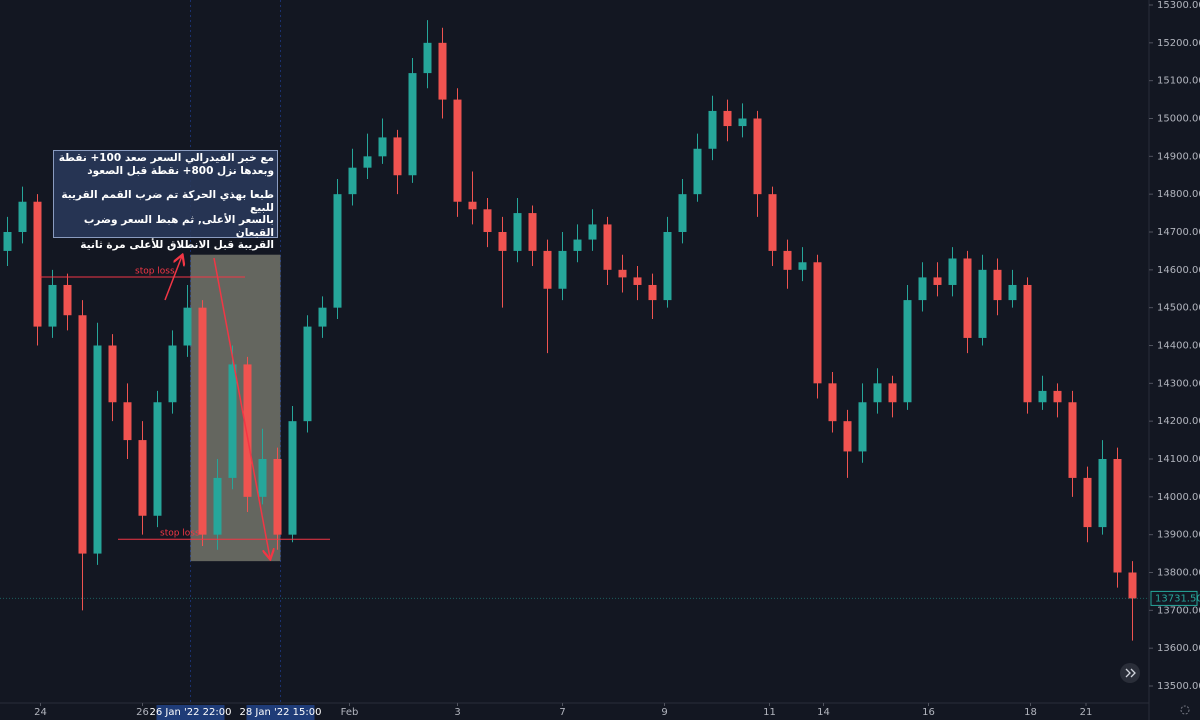 The width and height of the screenshot is (1200, 720). Describe the element at coordinates (1178, 648) in the screenshot. I see `y-tick-label: 13600.00` at that location.